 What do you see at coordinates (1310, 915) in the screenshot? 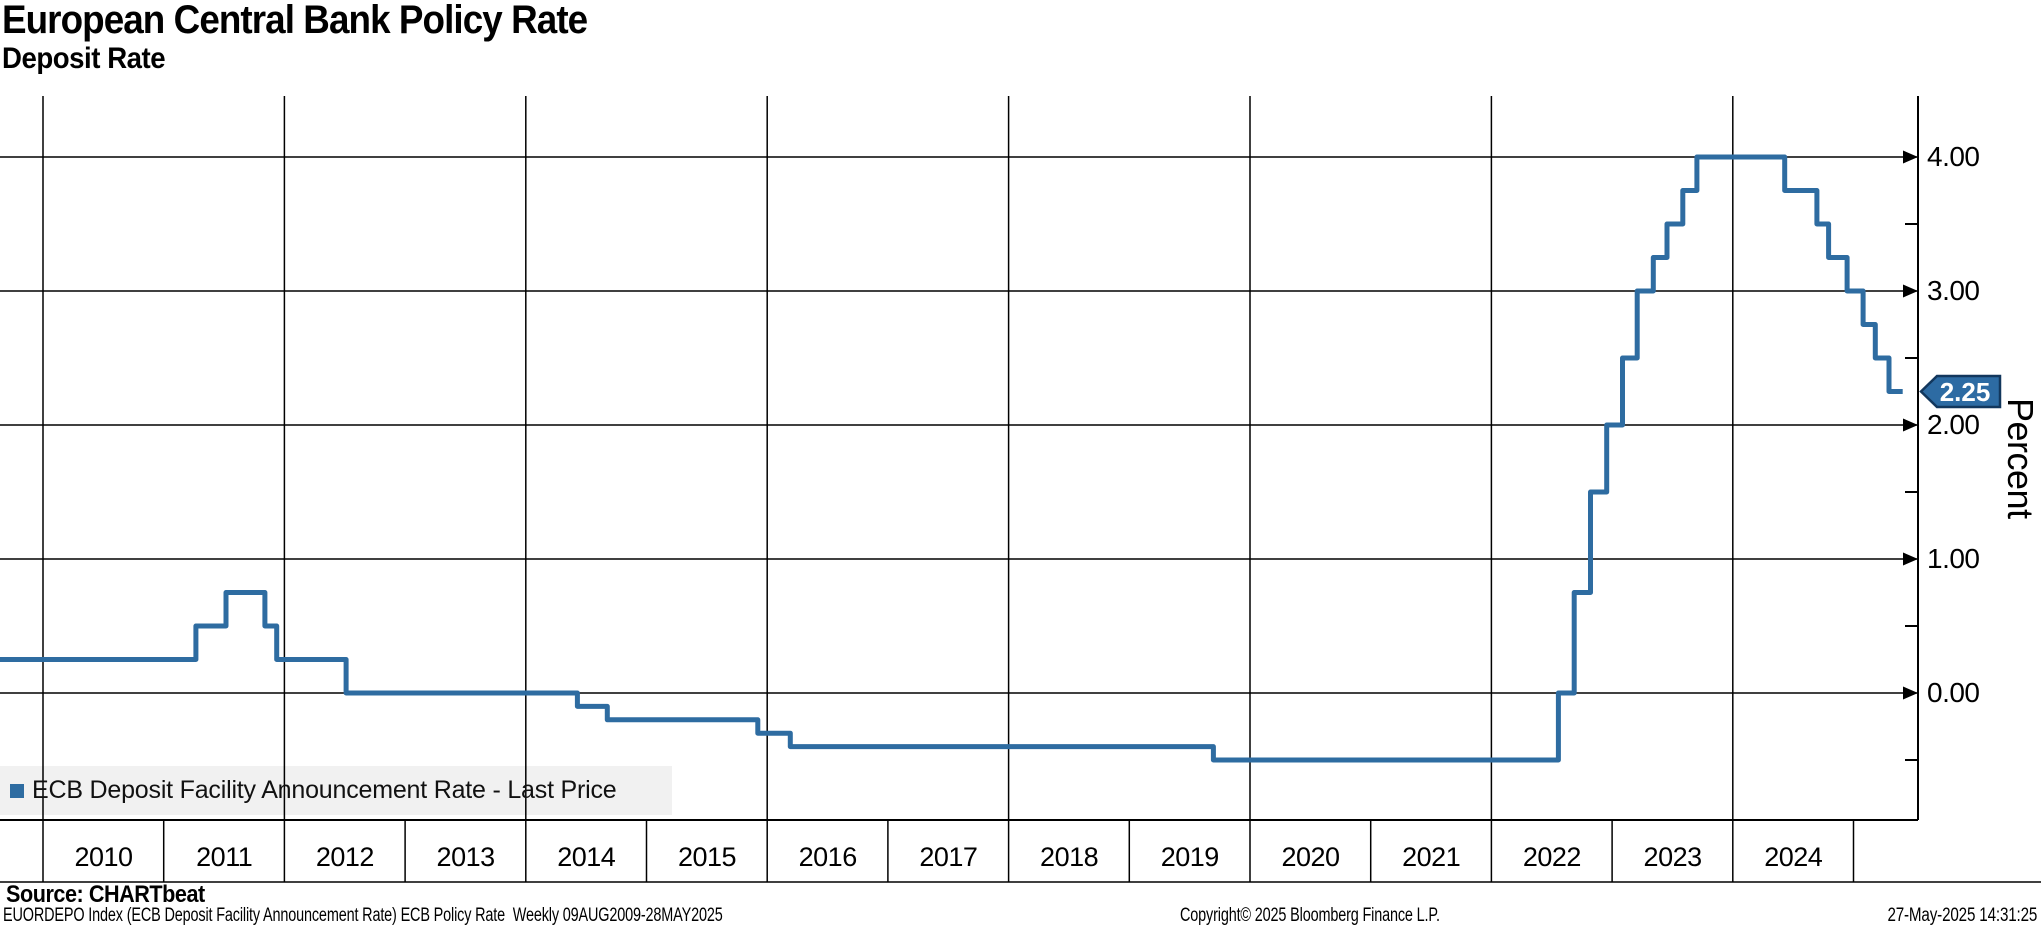
I see `copyright-note: Copyright© 2025 Bloomberg Finance L.P.` at bounding box center [1310, 915].